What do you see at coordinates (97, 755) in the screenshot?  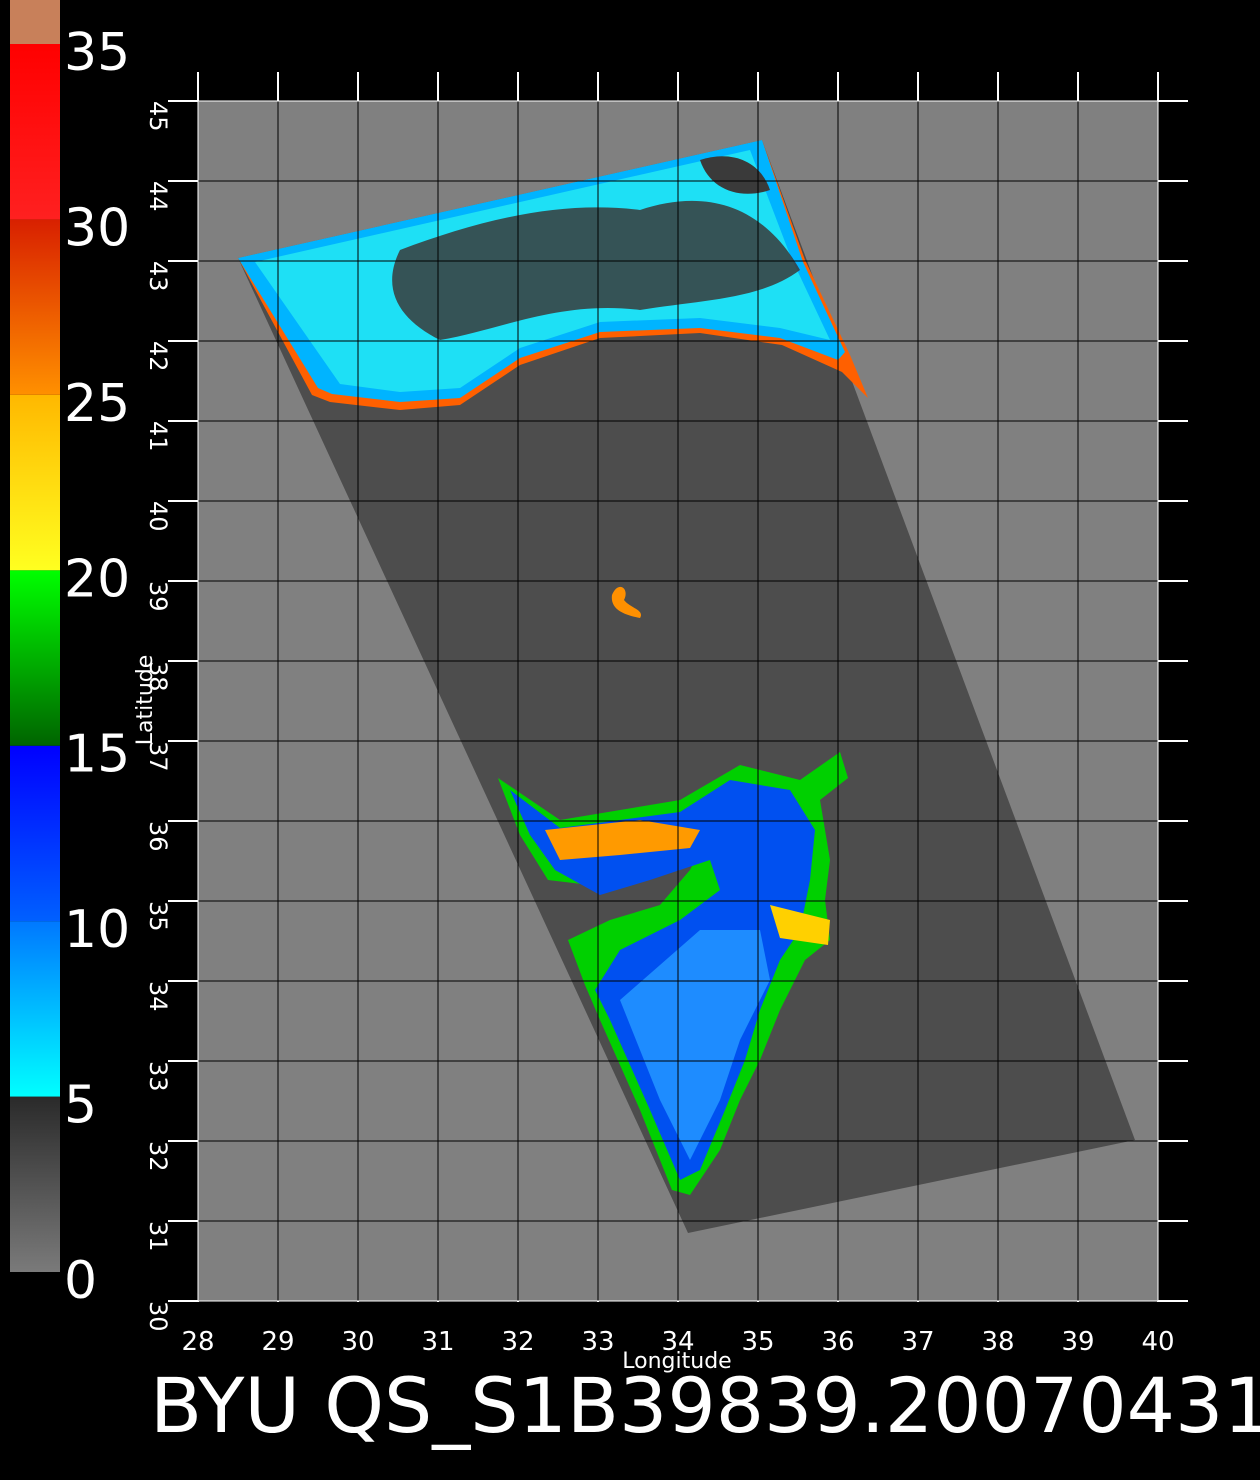 I see `colorbar-label: 15` at bounding box center [97, 755].